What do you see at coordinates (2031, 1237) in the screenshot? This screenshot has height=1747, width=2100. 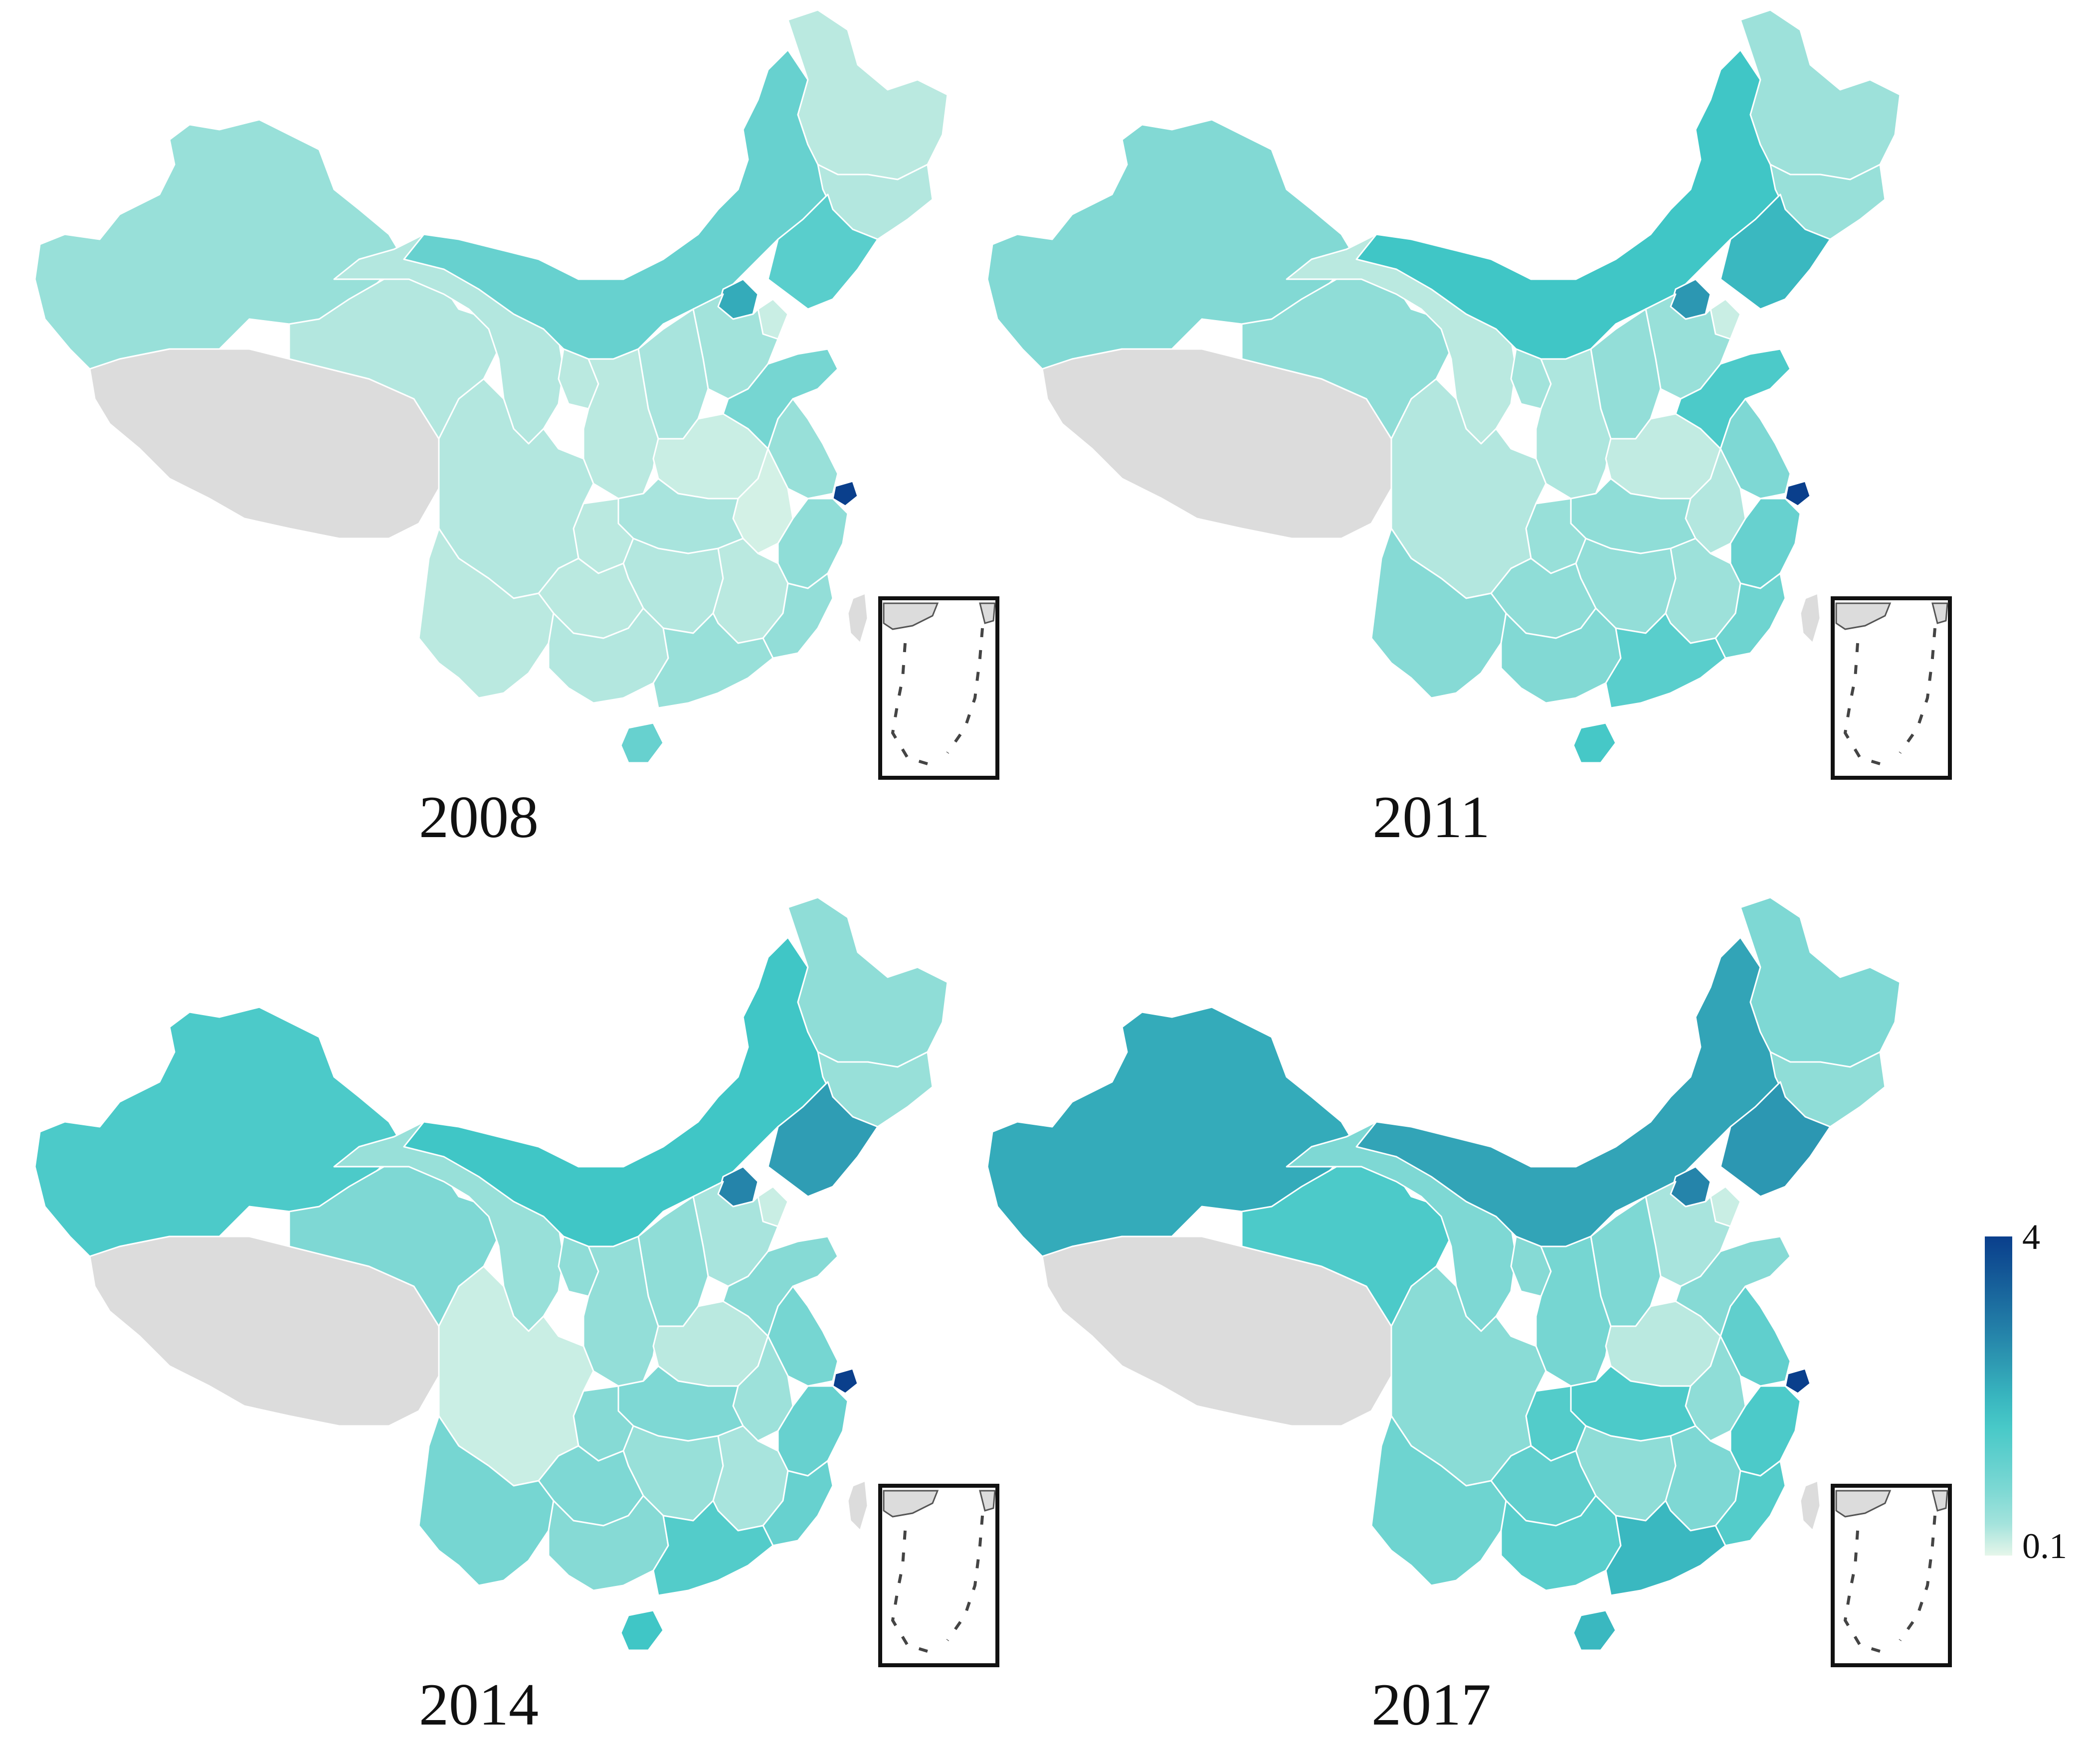 I see `legend-max-label: 4` at bounding box center [2031, 1237].